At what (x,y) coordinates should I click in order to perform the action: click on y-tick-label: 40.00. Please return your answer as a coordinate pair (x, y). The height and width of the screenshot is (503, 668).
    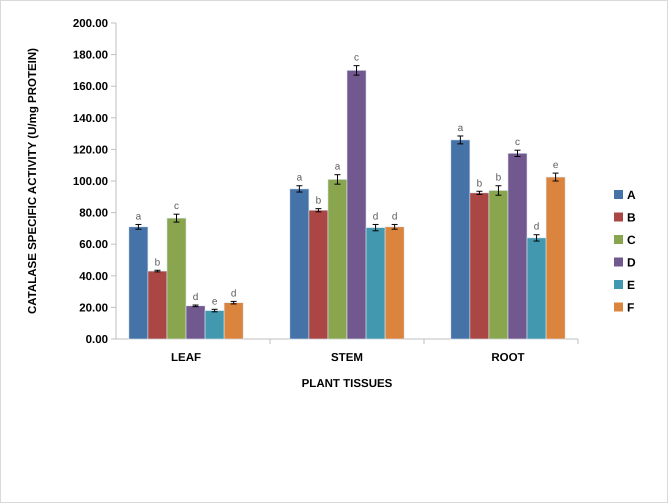
    Looking at the image, I should click on (93, 276).